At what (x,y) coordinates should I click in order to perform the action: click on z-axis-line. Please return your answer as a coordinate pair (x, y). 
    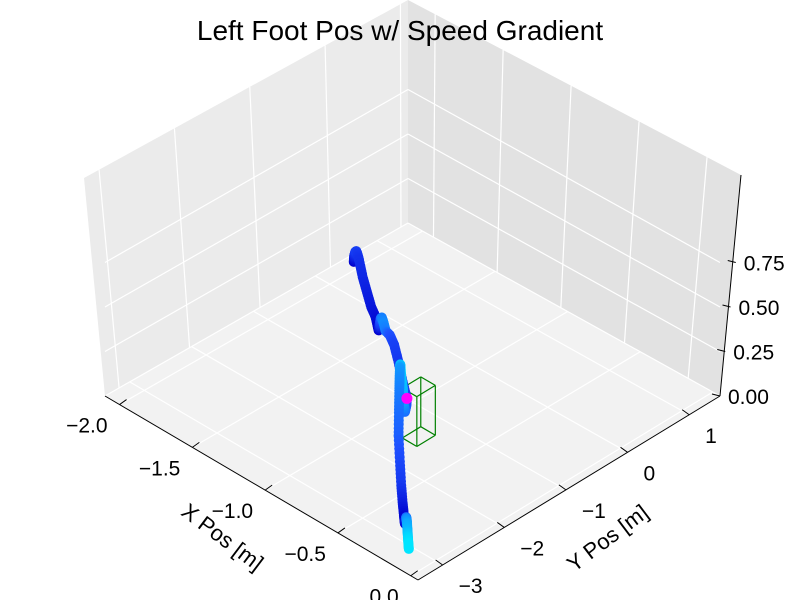
    Looking at the image, I should click on (730, 285).